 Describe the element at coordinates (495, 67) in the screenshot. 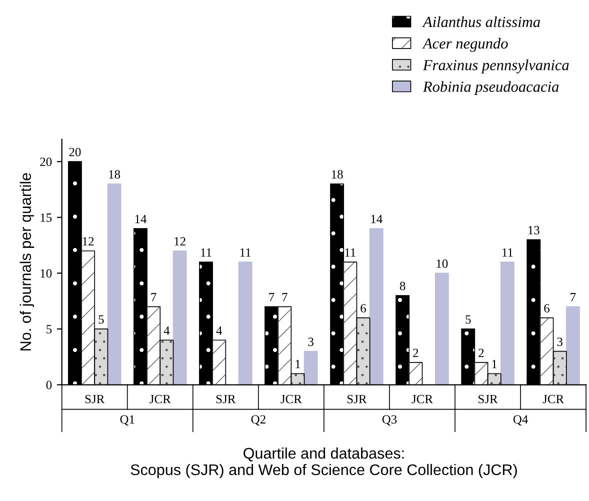

I see `legend-label: Fraxinus pennsylvanica` at that location.